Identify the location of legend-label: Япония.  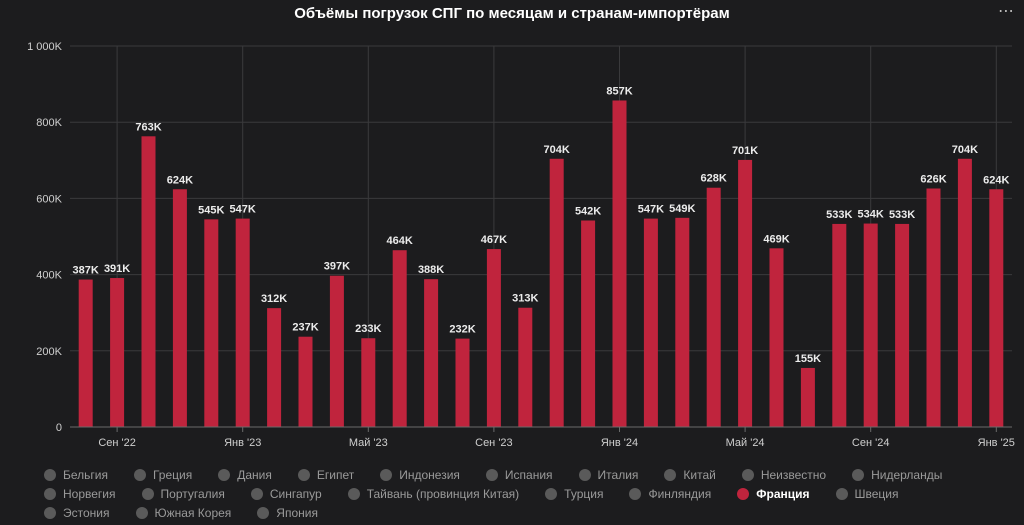
(297, 512).